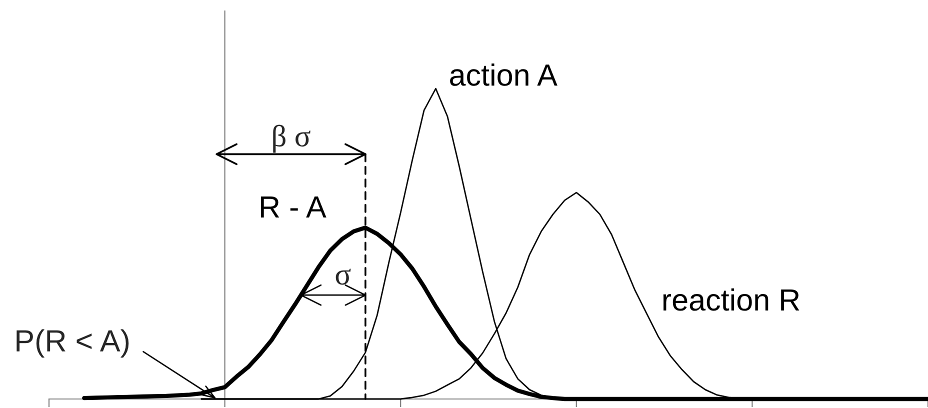  Describe the element at coordinates (291, 138) in the screenshot. I see `annotation: β σ` at that location.